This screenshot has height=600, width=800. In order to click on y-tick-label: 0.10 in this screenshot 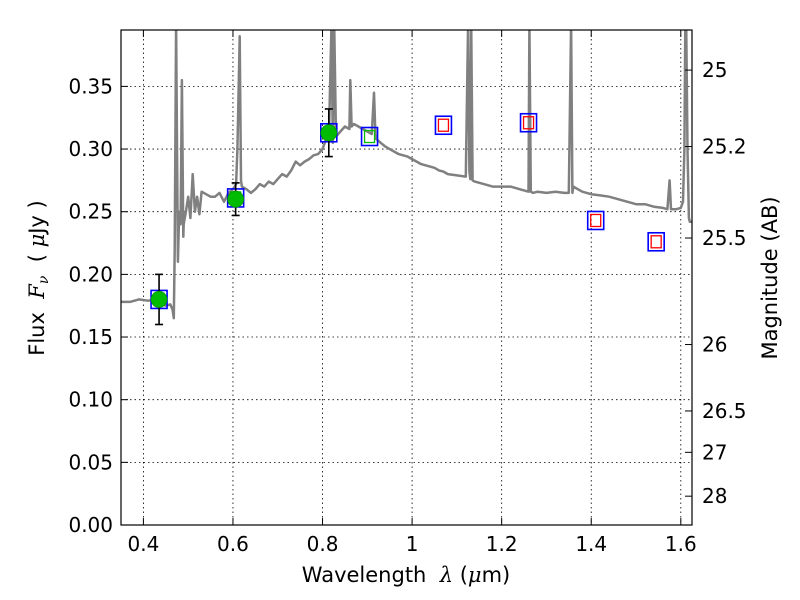, I will do `click(90, 400)`.